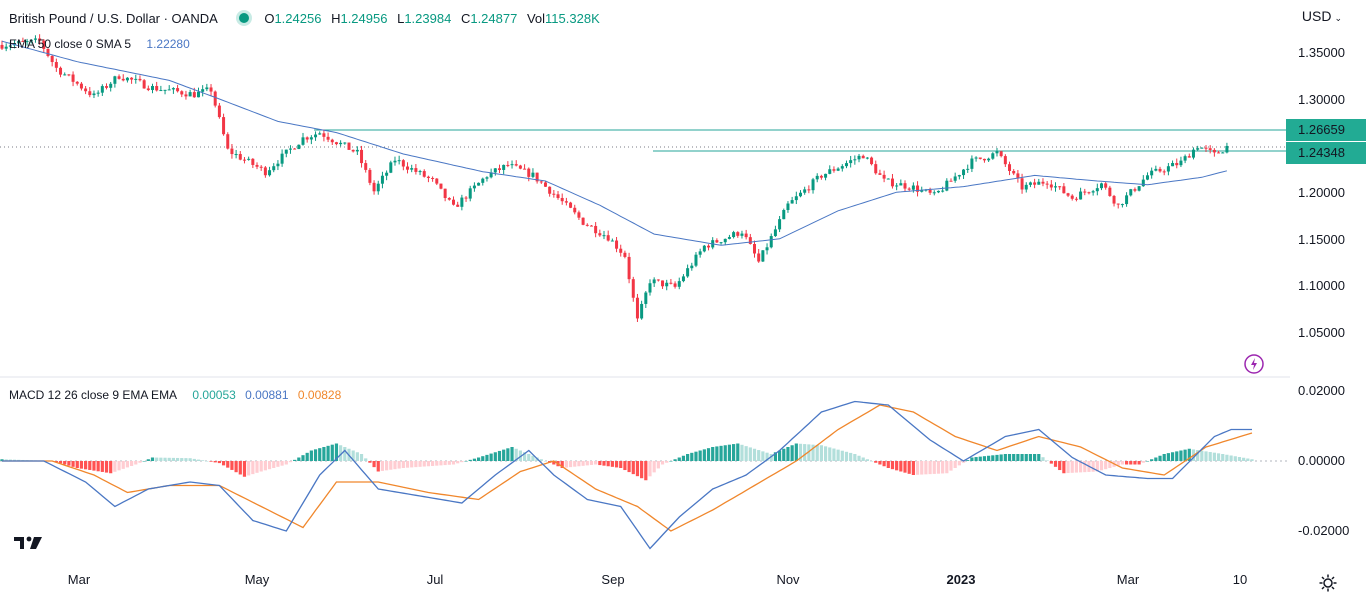 Image resolution: width=1366 pixels, height=598 pixels. I want to click on price-tick: 1.15000, so click(1321, 239).